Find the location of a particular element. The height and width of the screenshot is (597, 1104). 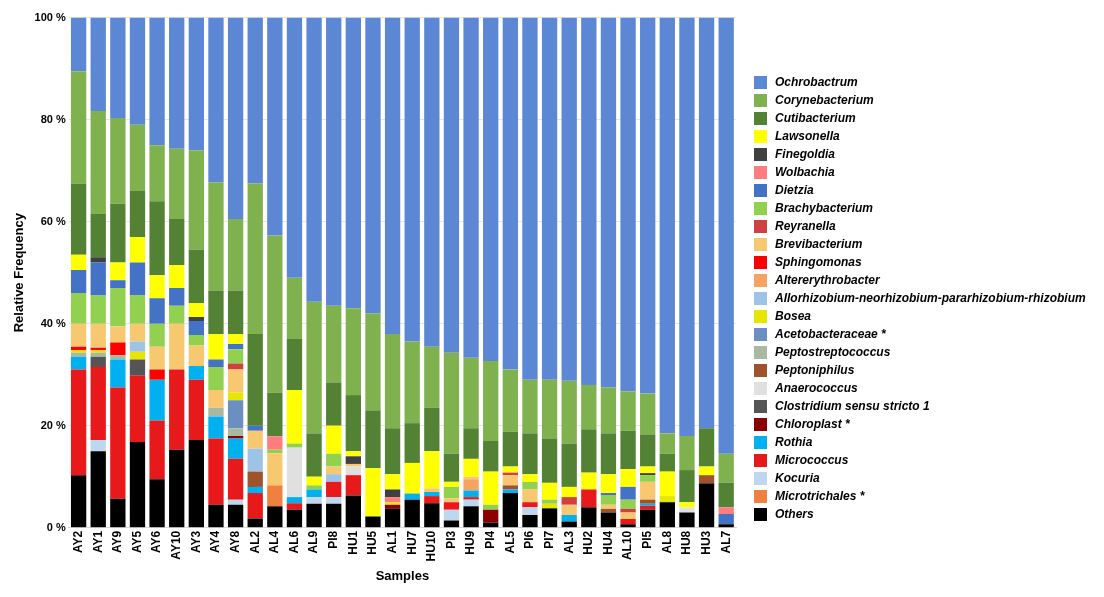

x-tick-label: AL8 is located at coordinates (666, 542).